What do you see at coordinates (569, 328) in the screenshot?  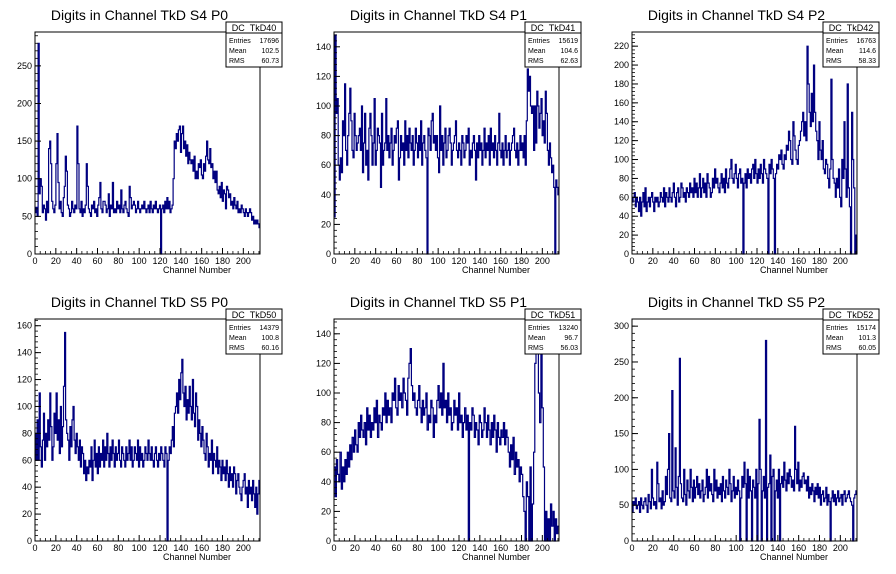 I see `stats-value-entries: 13240` at bounding box center [569, 328].